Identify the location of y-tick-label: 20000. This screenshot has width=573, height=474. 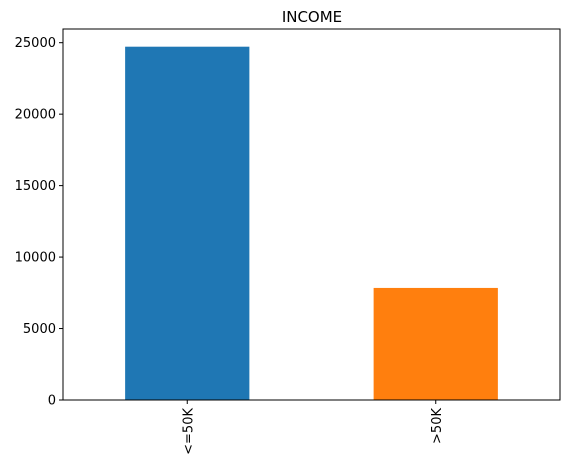
(35, 115).